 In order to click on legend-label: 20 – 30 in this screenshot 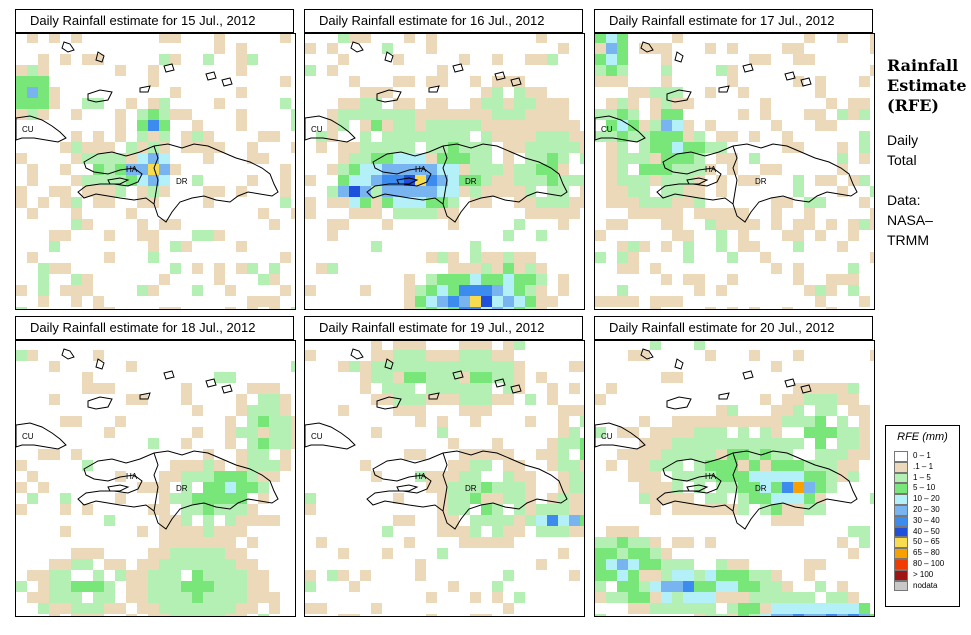, I will do `click(926, 509)`.